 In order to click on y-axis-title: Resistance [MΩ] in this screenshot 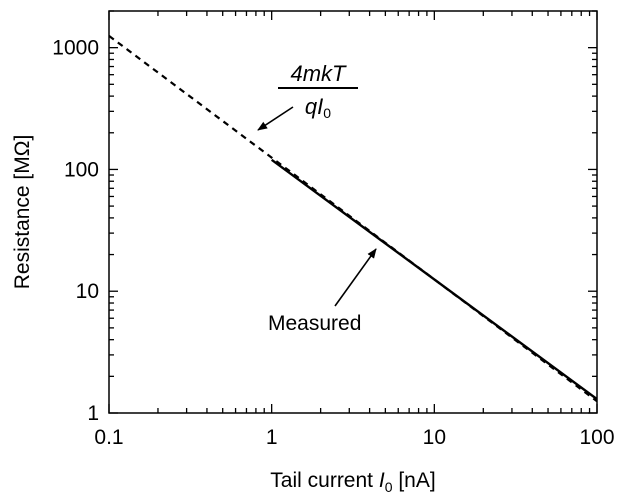, I will do `click(22, 212)`.